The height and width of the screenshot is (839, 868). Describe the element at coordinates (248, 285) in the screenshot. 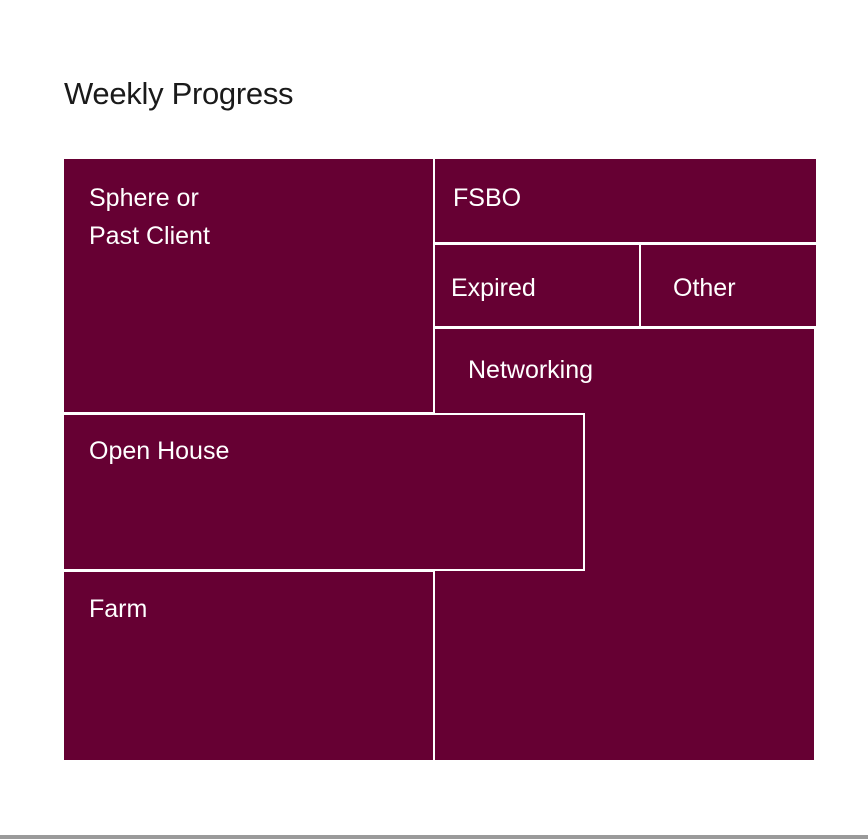

I see `tile-sphere-or-past-client: Sphere or Past Client` at that location.